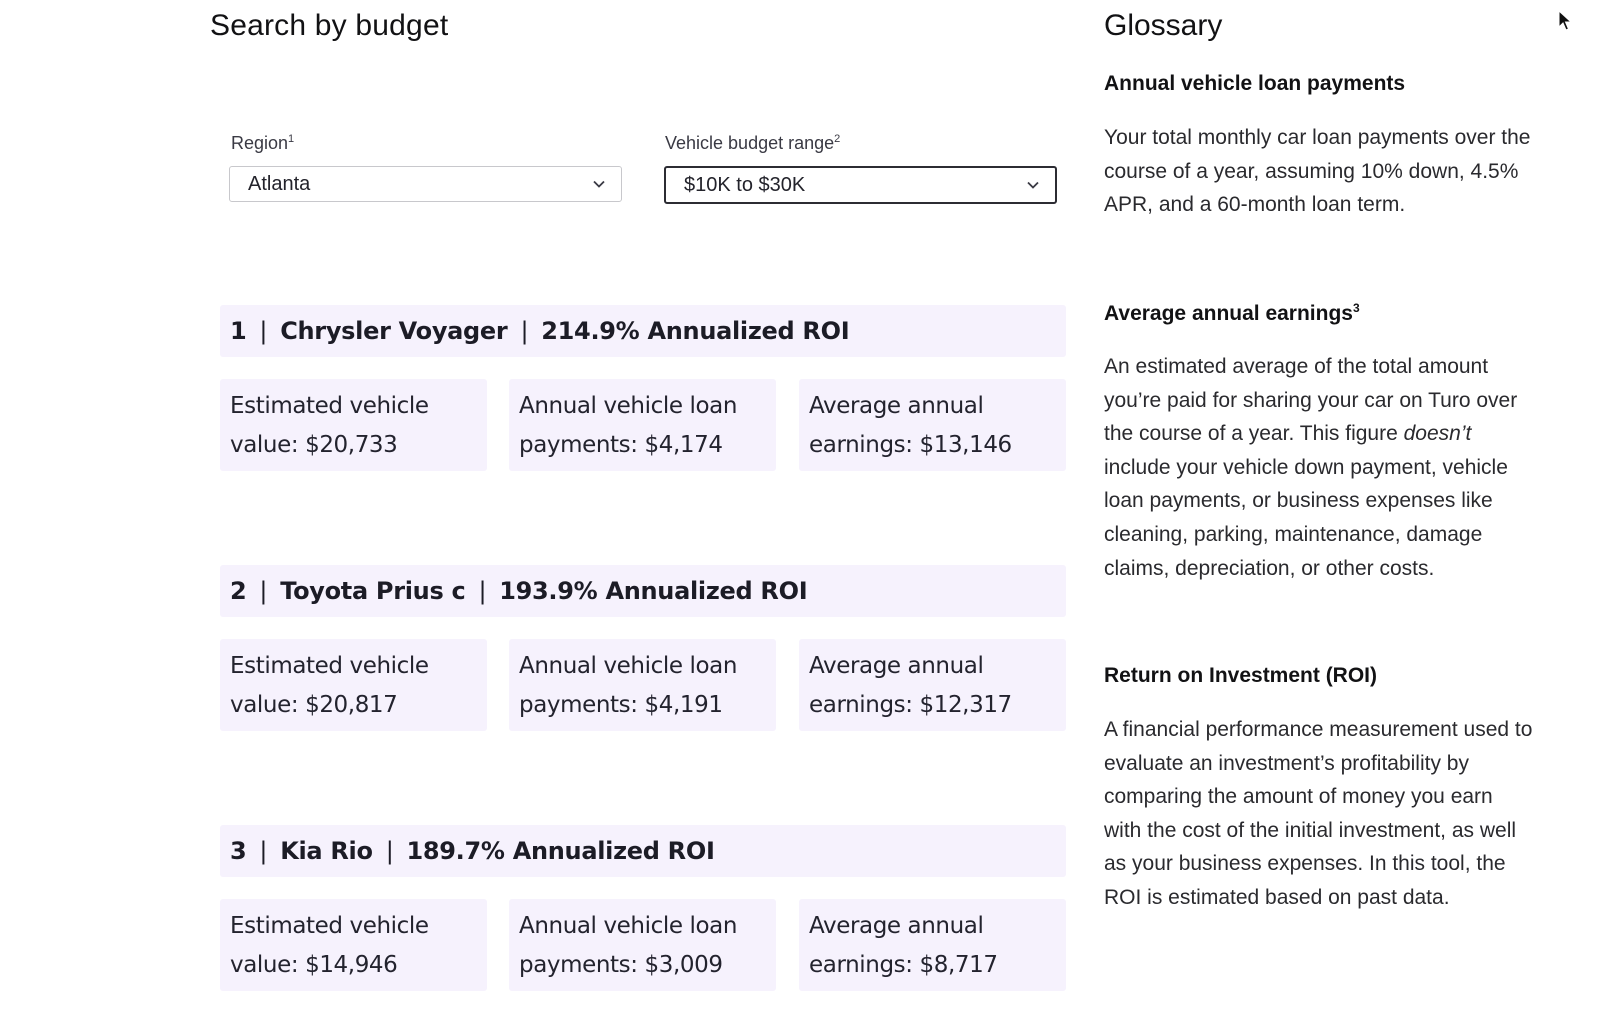  What do you see at coordinates (837, 139) in the screenshot?
I see `budget-footnote: 2` at bounding box center [837, 139].